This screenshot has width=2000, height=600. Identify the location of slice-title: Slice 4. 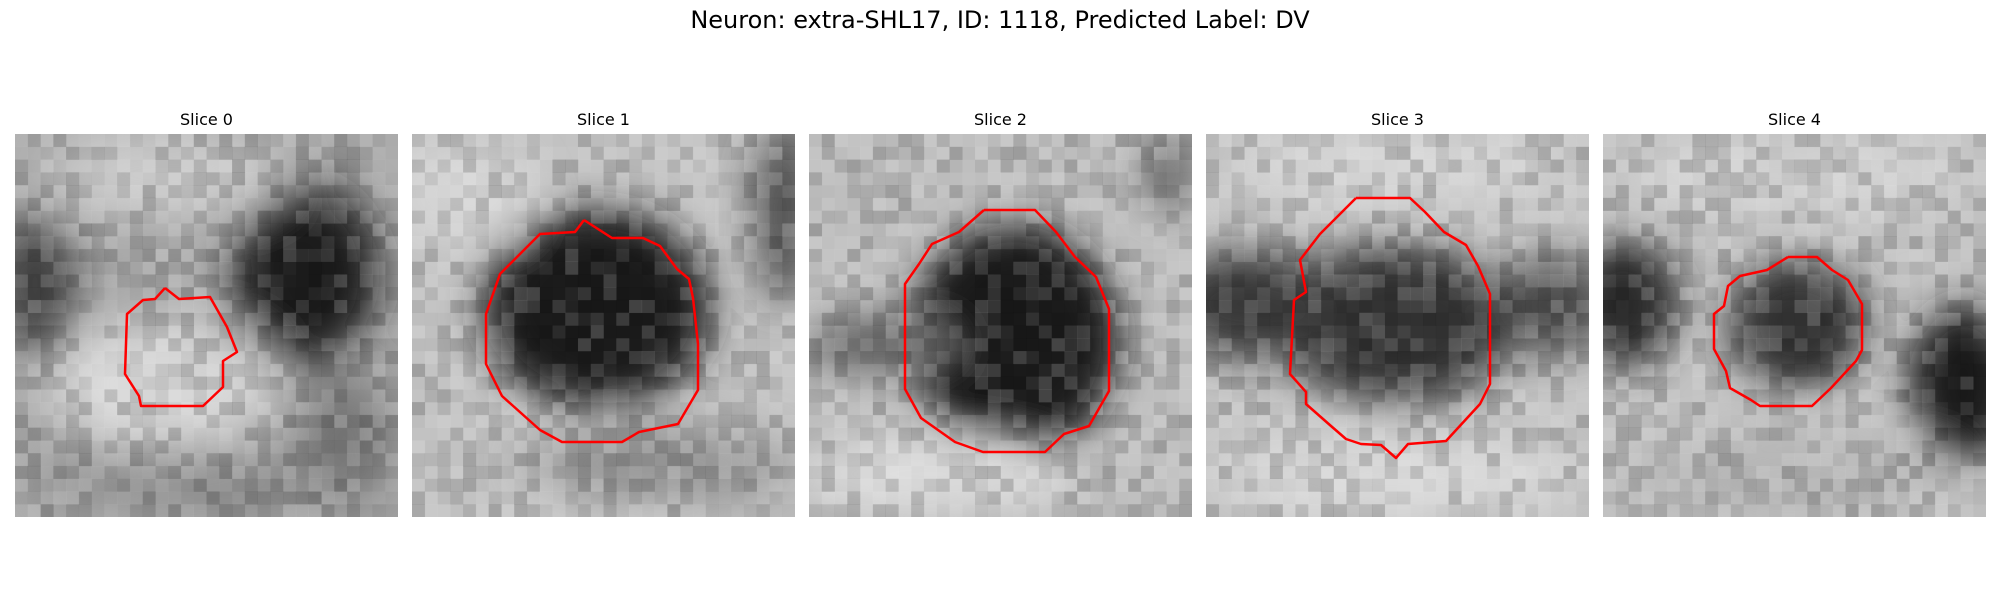
(1794, 119).